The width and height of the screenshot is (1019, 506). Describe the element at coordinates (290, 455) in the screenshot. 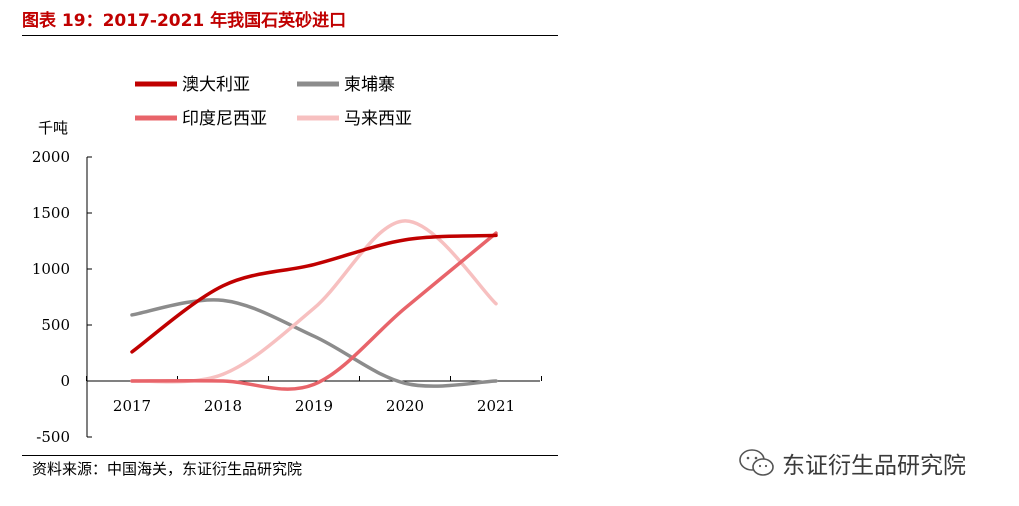

I see `source-rule` at that location.